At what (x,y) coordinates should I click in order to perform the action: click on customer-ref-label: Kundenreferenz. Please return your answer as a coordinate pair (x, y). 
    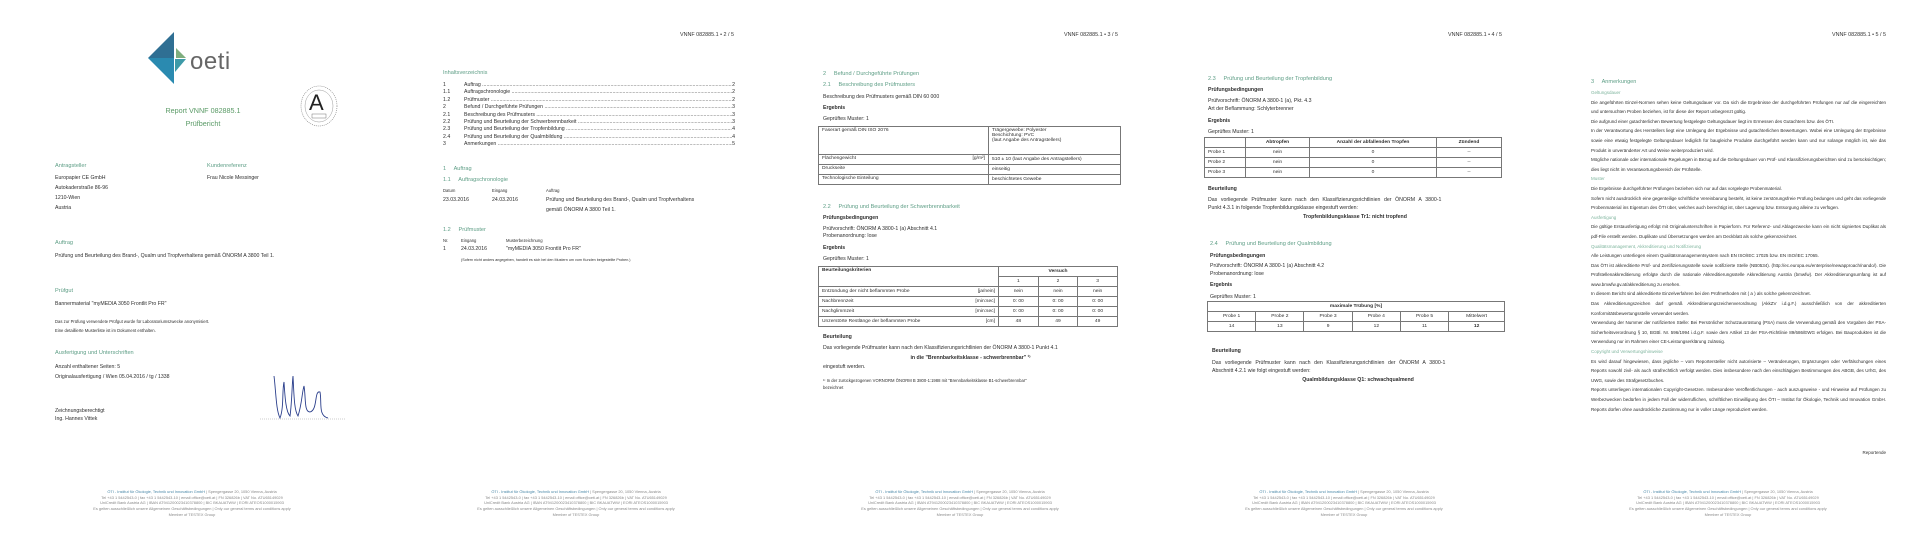
    Looking at the image, I should click on (227, 166).